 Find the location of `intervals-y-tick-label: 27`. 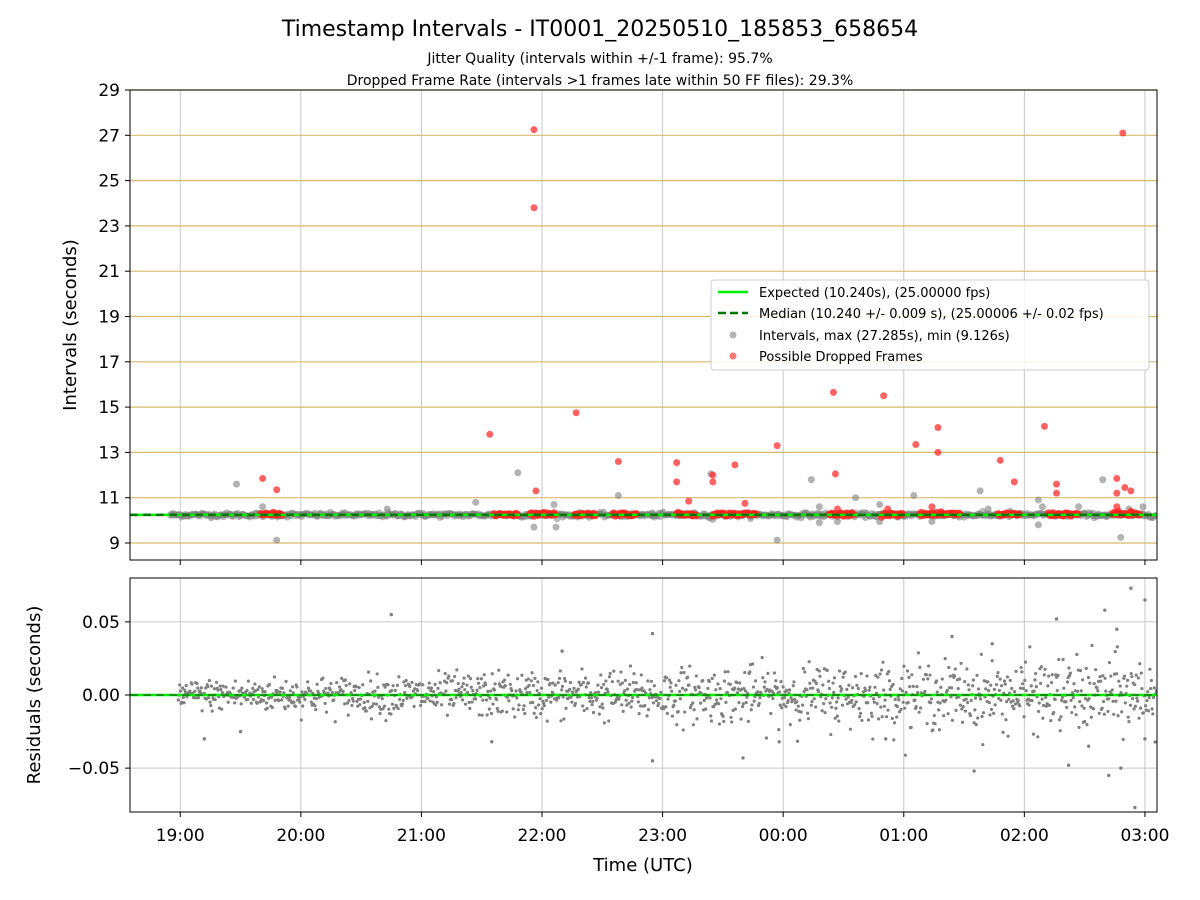

intervals-y-tick-label: 27 is located at coordinates (109, 136).